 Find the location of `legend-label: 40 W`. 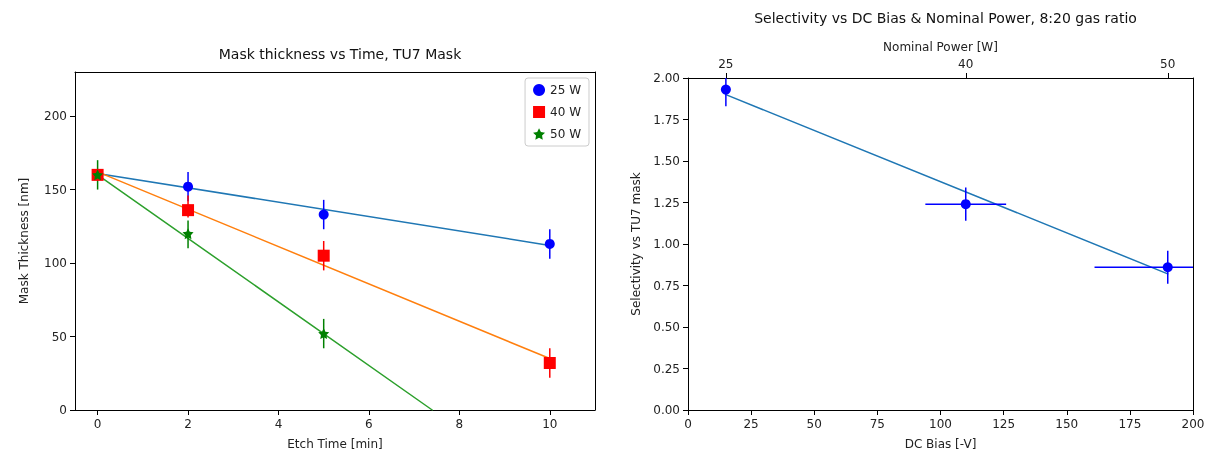

legend-label: 40 W is located at coordinates (566, 112).